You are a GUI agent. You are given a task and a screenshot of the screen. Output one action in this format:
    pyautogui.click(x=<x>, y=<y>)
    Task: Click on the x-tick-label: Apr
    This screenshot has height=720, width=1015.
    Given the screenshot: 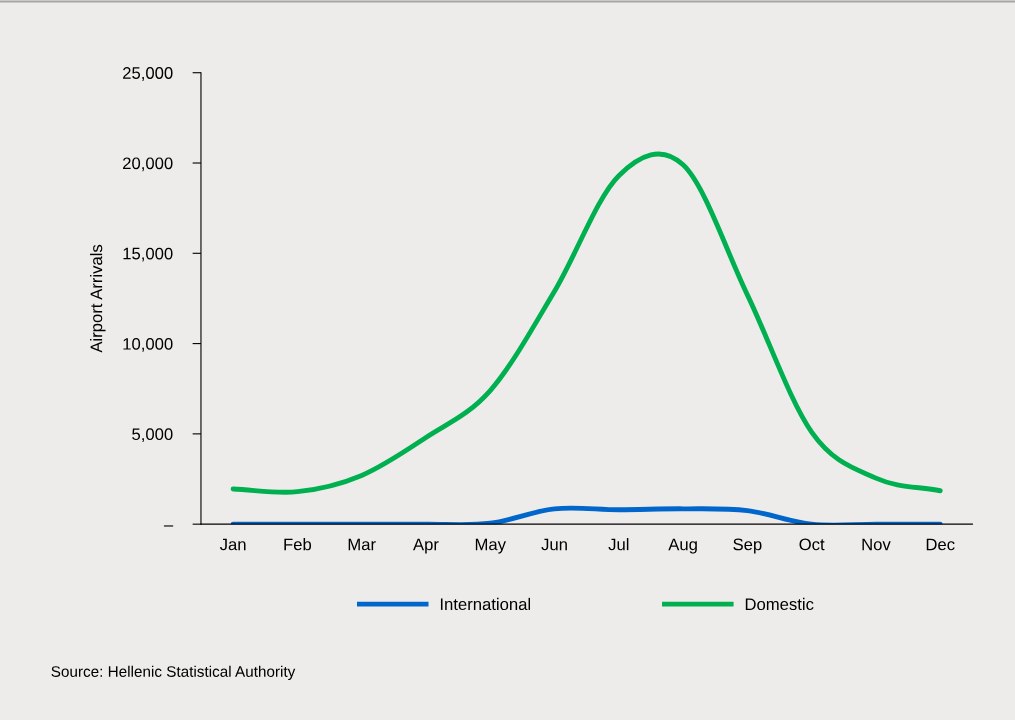 What is the action you would take?
    pyautogui.click(x=426, y=546)
    